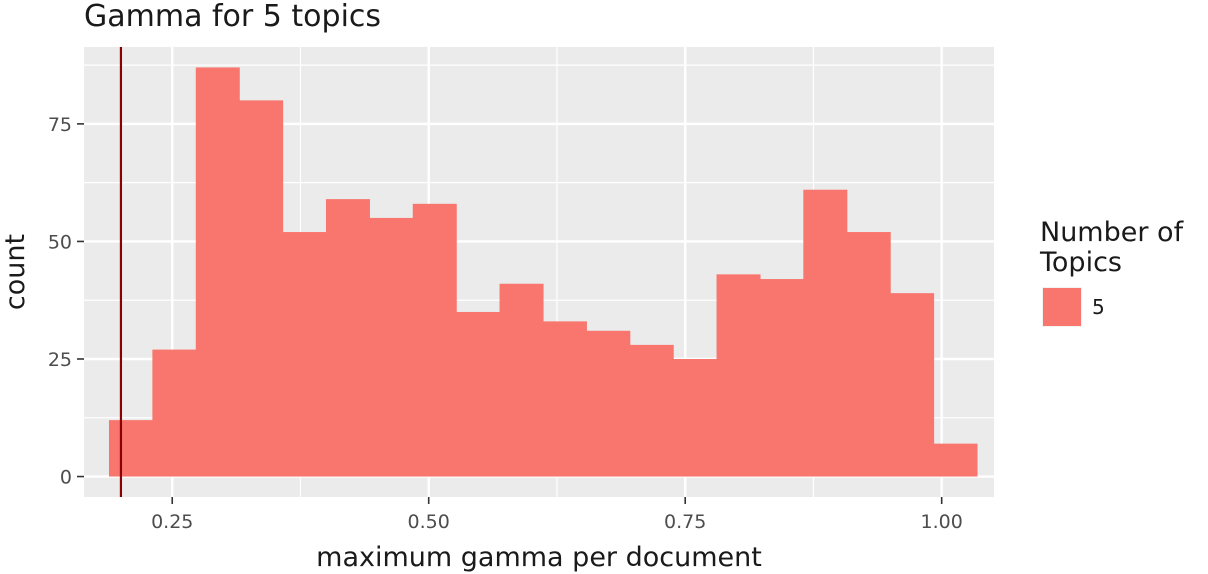 This screenshot has height=574, width=1208. I want to click on x-tick-label: 1.00, so click(942, 522).